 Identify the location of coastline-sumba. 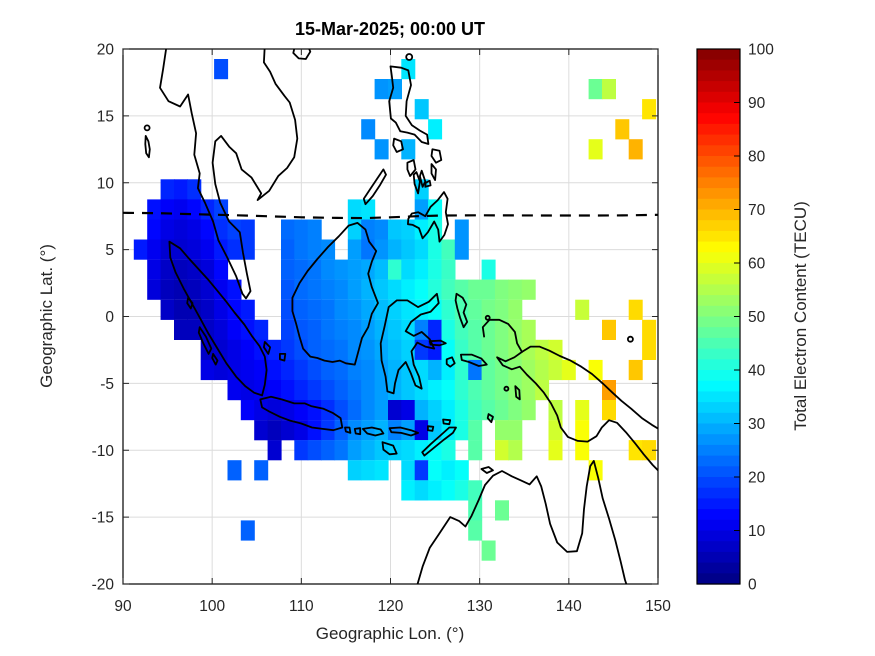
(389, 448).